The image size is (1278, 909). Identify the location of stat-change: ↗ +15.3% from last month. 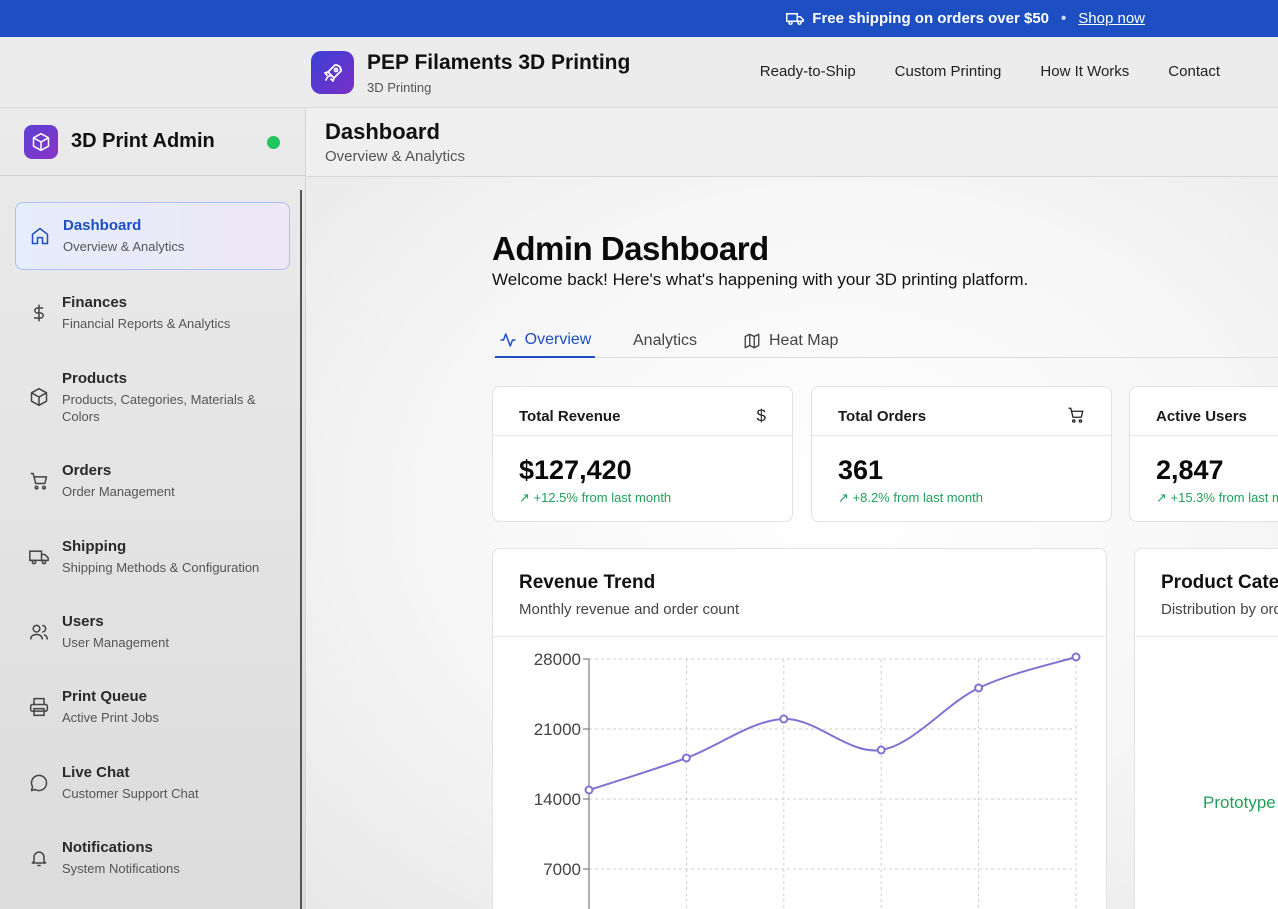
(1217, 498).